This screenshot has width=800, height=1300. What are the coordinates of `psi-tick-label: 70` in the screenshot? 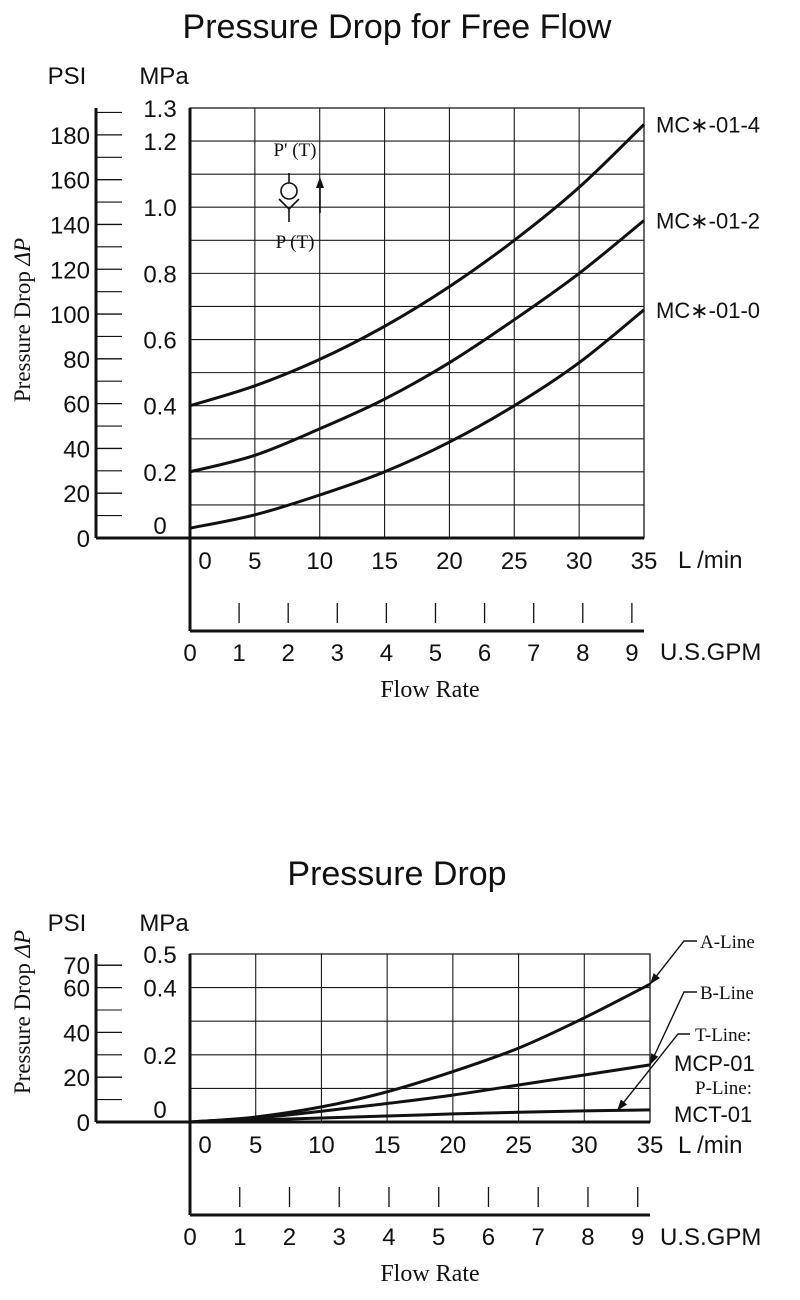 It's located at (76, 966).